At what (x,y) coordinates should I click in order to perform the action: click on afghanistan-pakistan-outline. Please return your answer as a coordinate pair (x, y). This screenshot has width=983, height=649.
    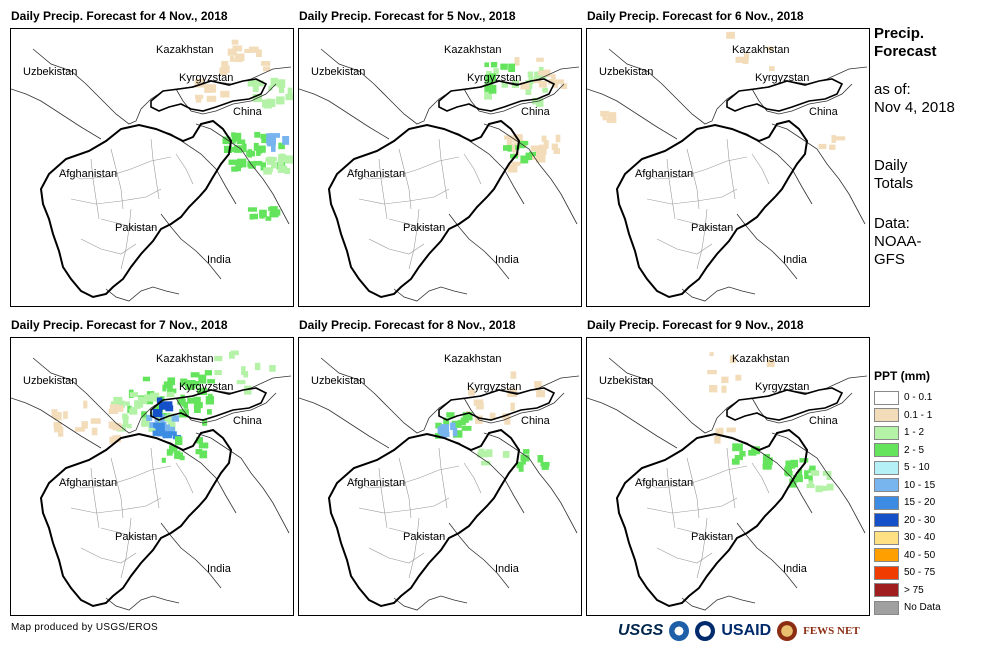
    Looking at the image, I should click on (712, 518).